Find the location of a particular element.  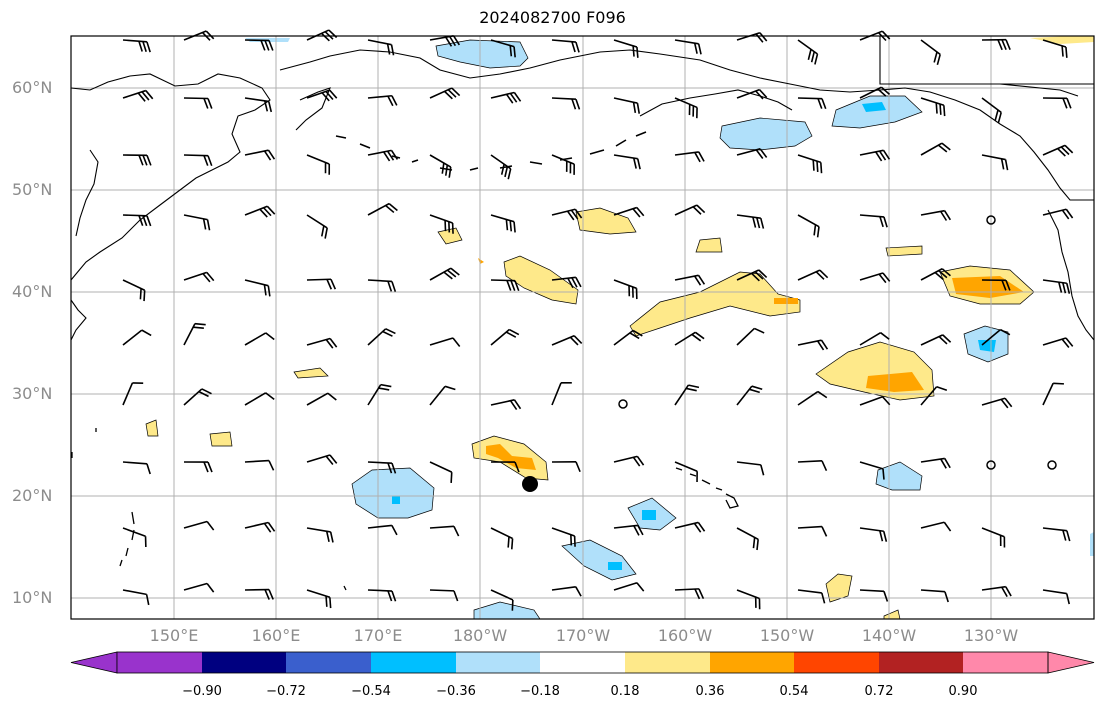

colorbar-frame is located at coordinates (582, 662).